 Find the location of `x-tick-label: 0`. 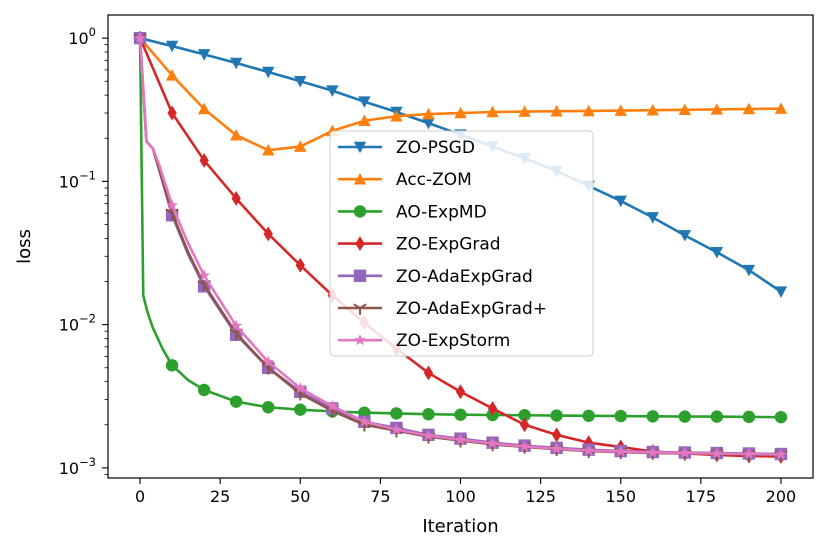

x-tick-label: 0 is located at coordinates (140, 496).